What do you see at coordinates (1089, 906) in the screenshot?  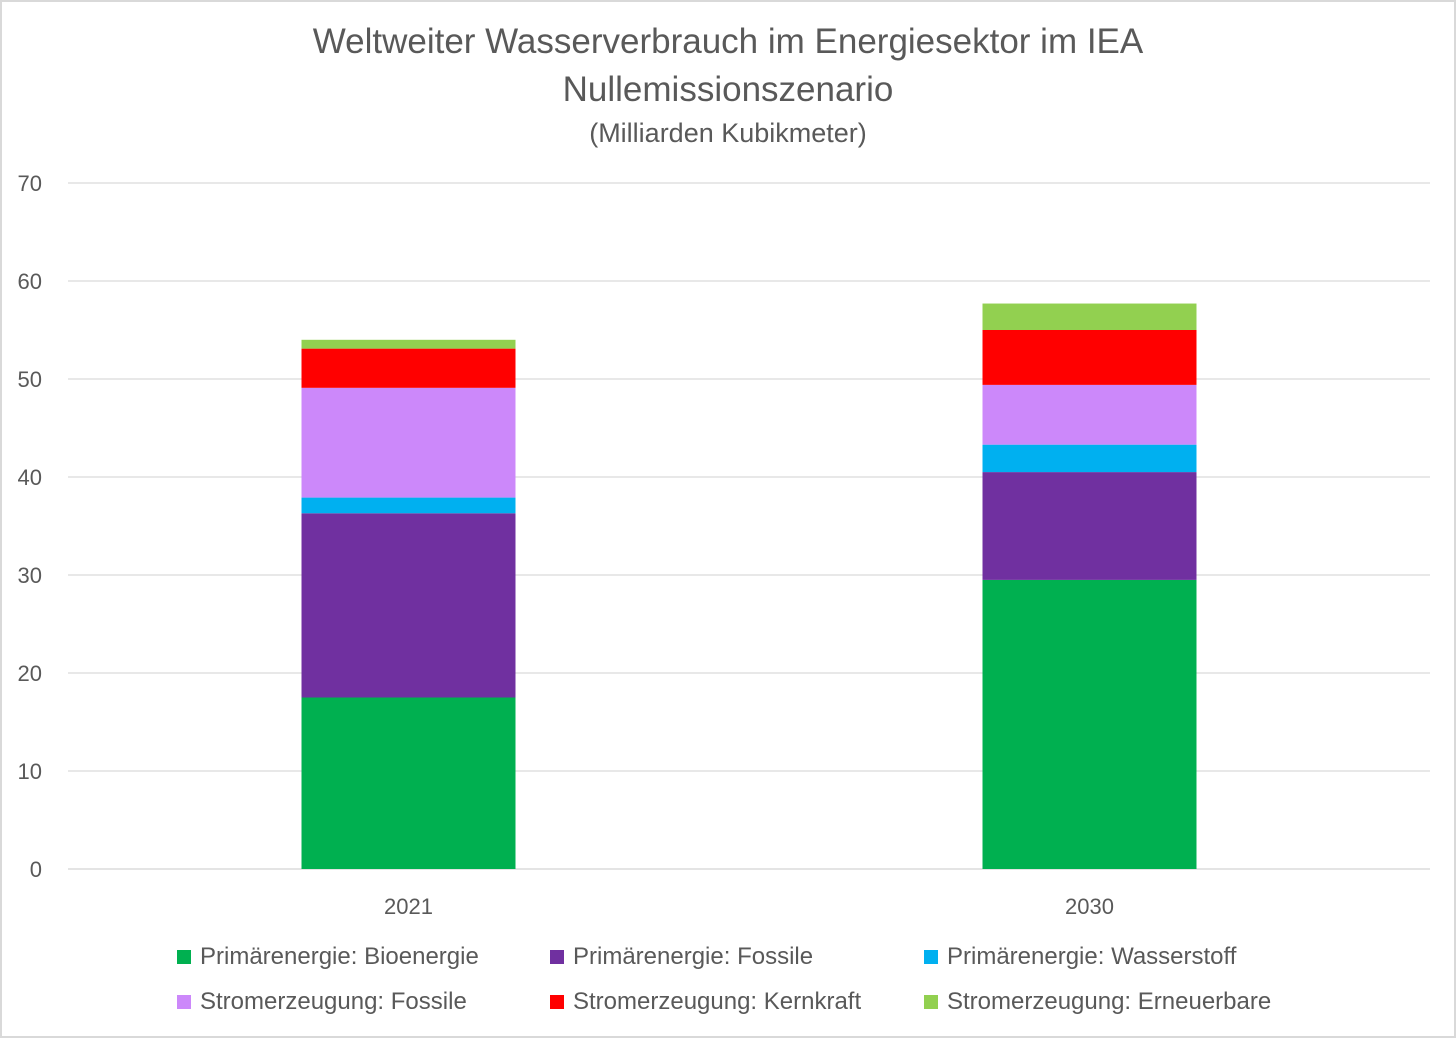 I see `x-tick-label: 2030` at bounding box center [1089, 906].